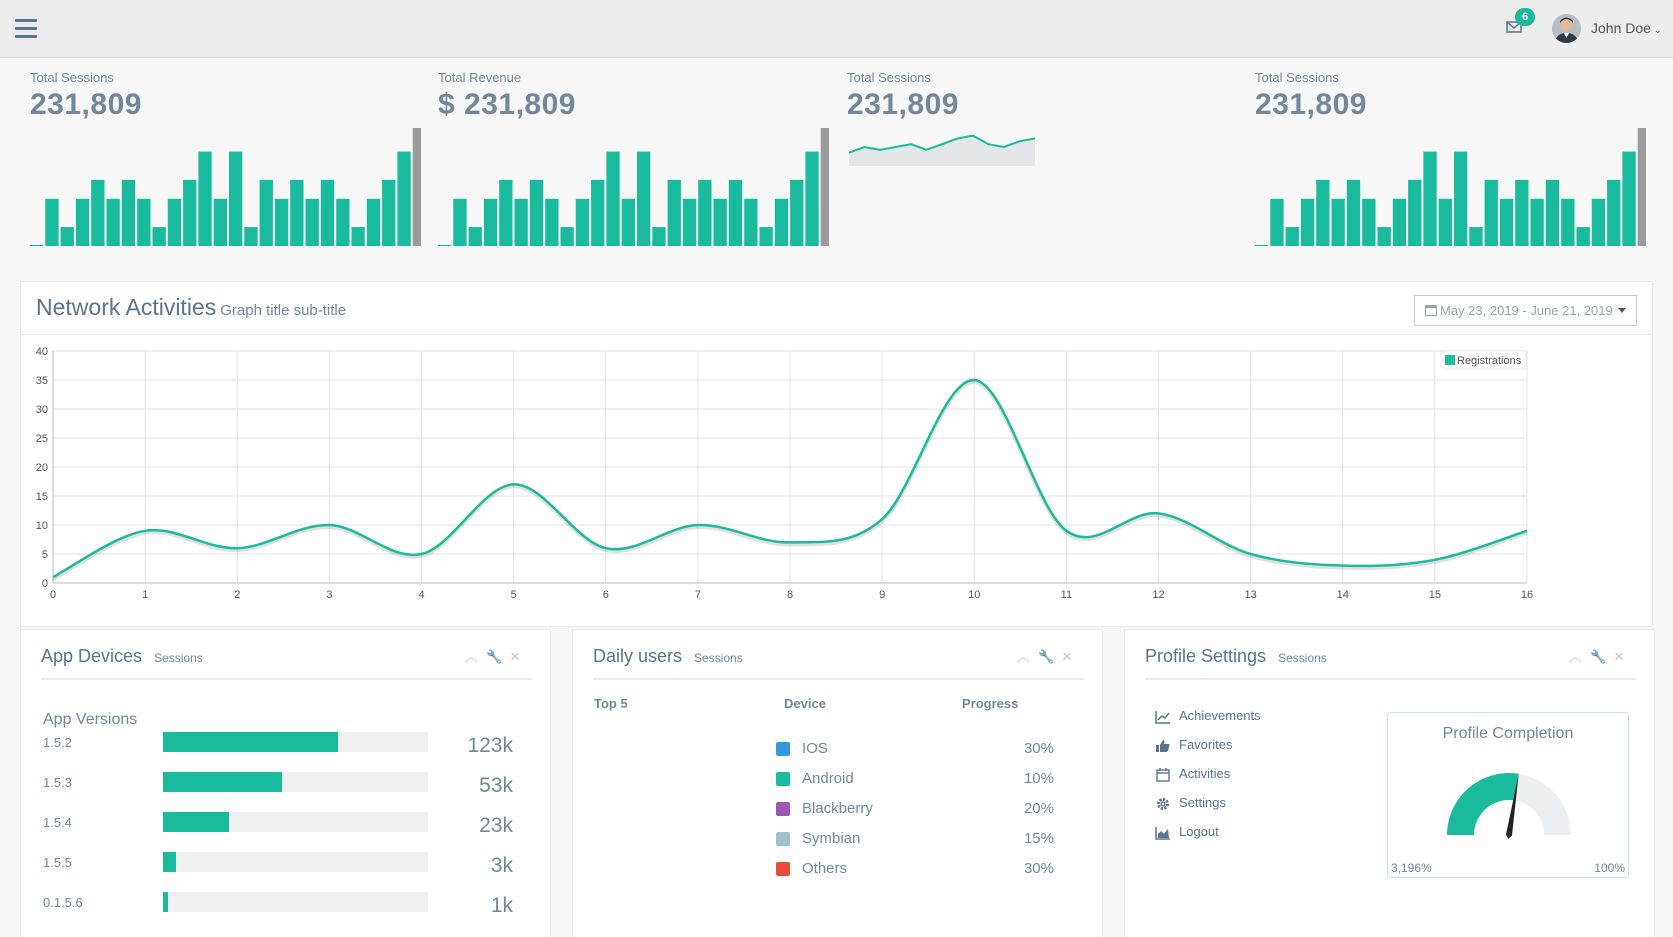 The image size is (1673, 937). What do you see at coordinates (1343, 595) in the screenshot?
I see `x-tick-label: 14` at bounding box center [1343, 595].